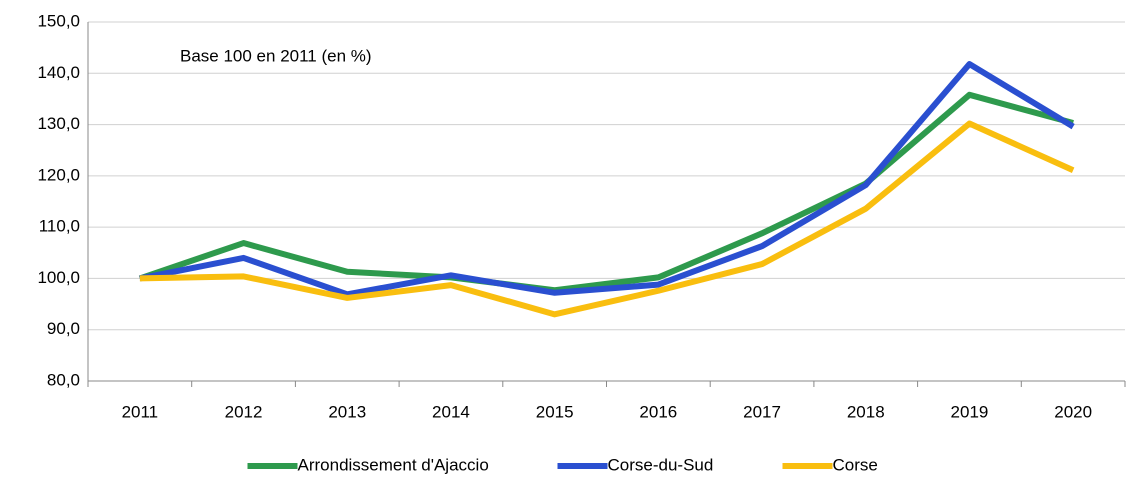 Image resolution: width=1130 pixels, height=479 pixels. I want to click on x-tick-label: 2016, so click(658, 411).